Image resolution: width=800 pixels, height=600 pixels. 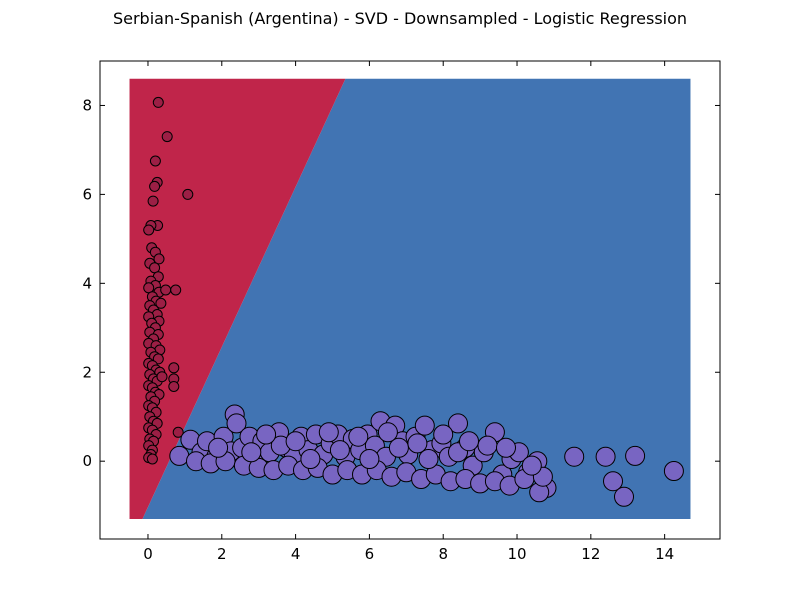 I want to click on x-tick-label: 8, so click(x=443, y=554).